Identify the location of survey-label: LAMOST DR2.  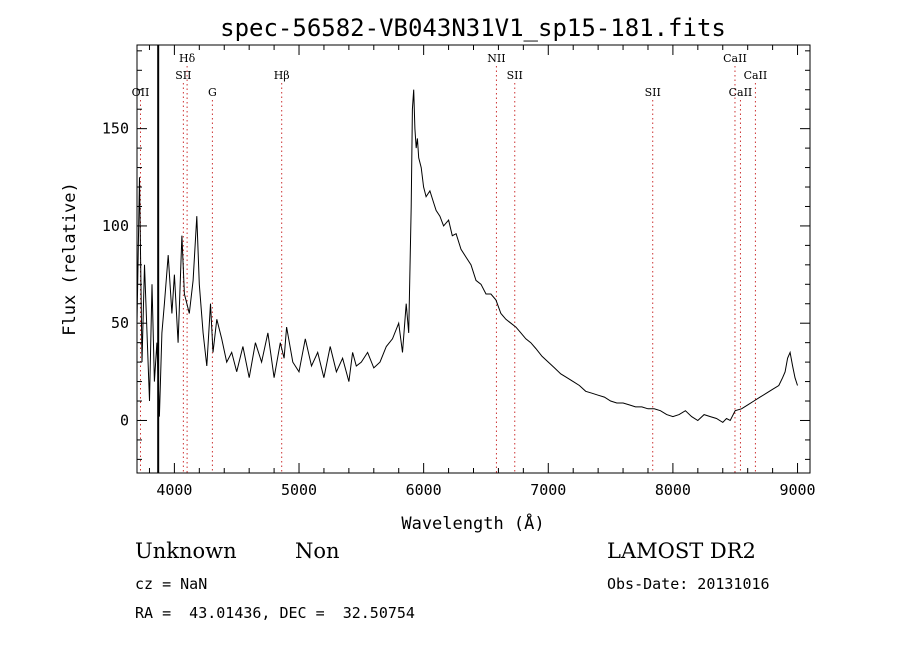
(681, 551).